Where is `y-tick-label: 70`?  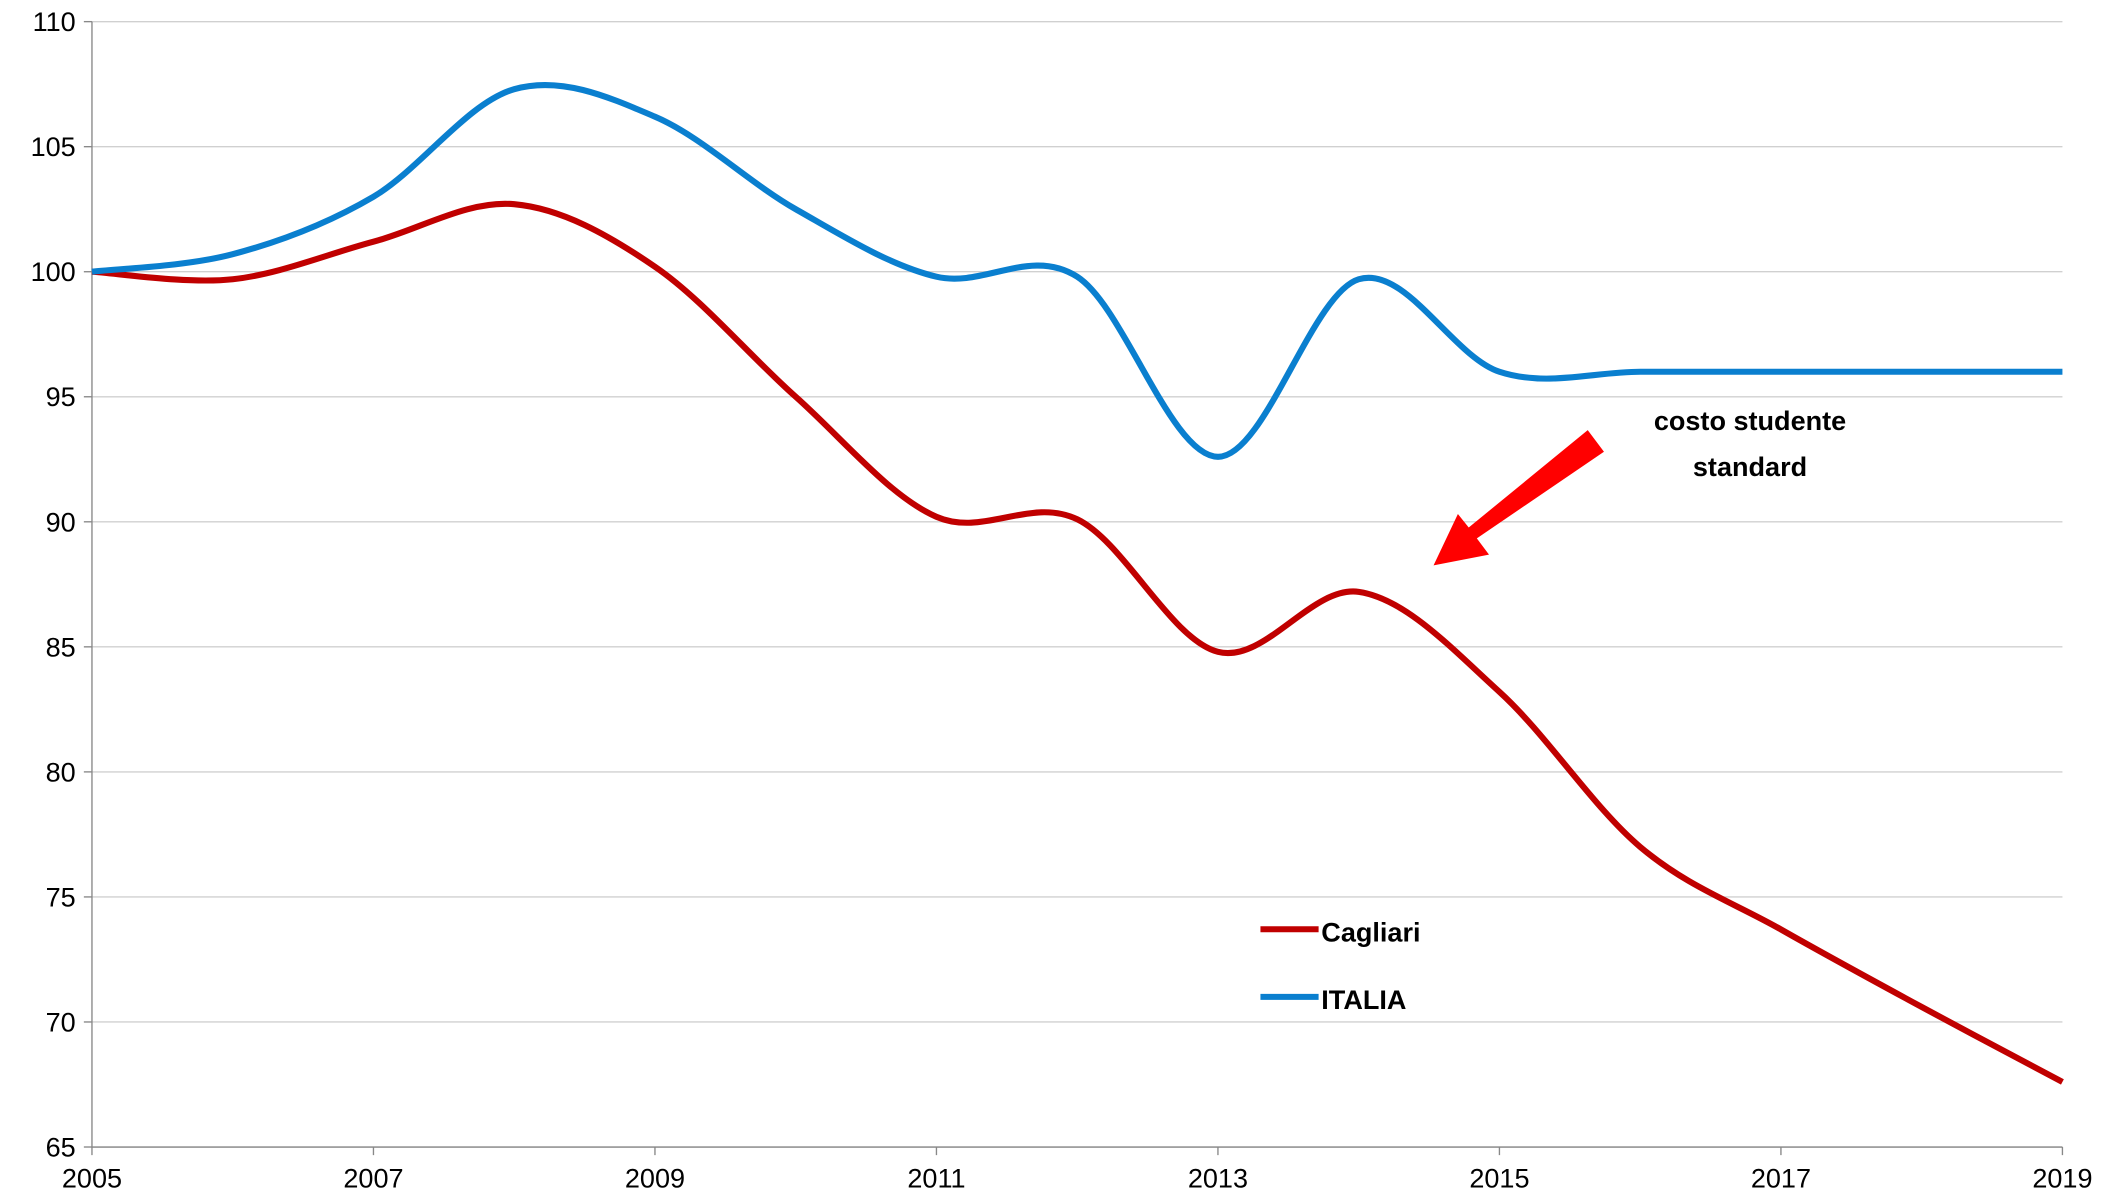
y-tick-label: 70 is located at coordinates (61, 1022).